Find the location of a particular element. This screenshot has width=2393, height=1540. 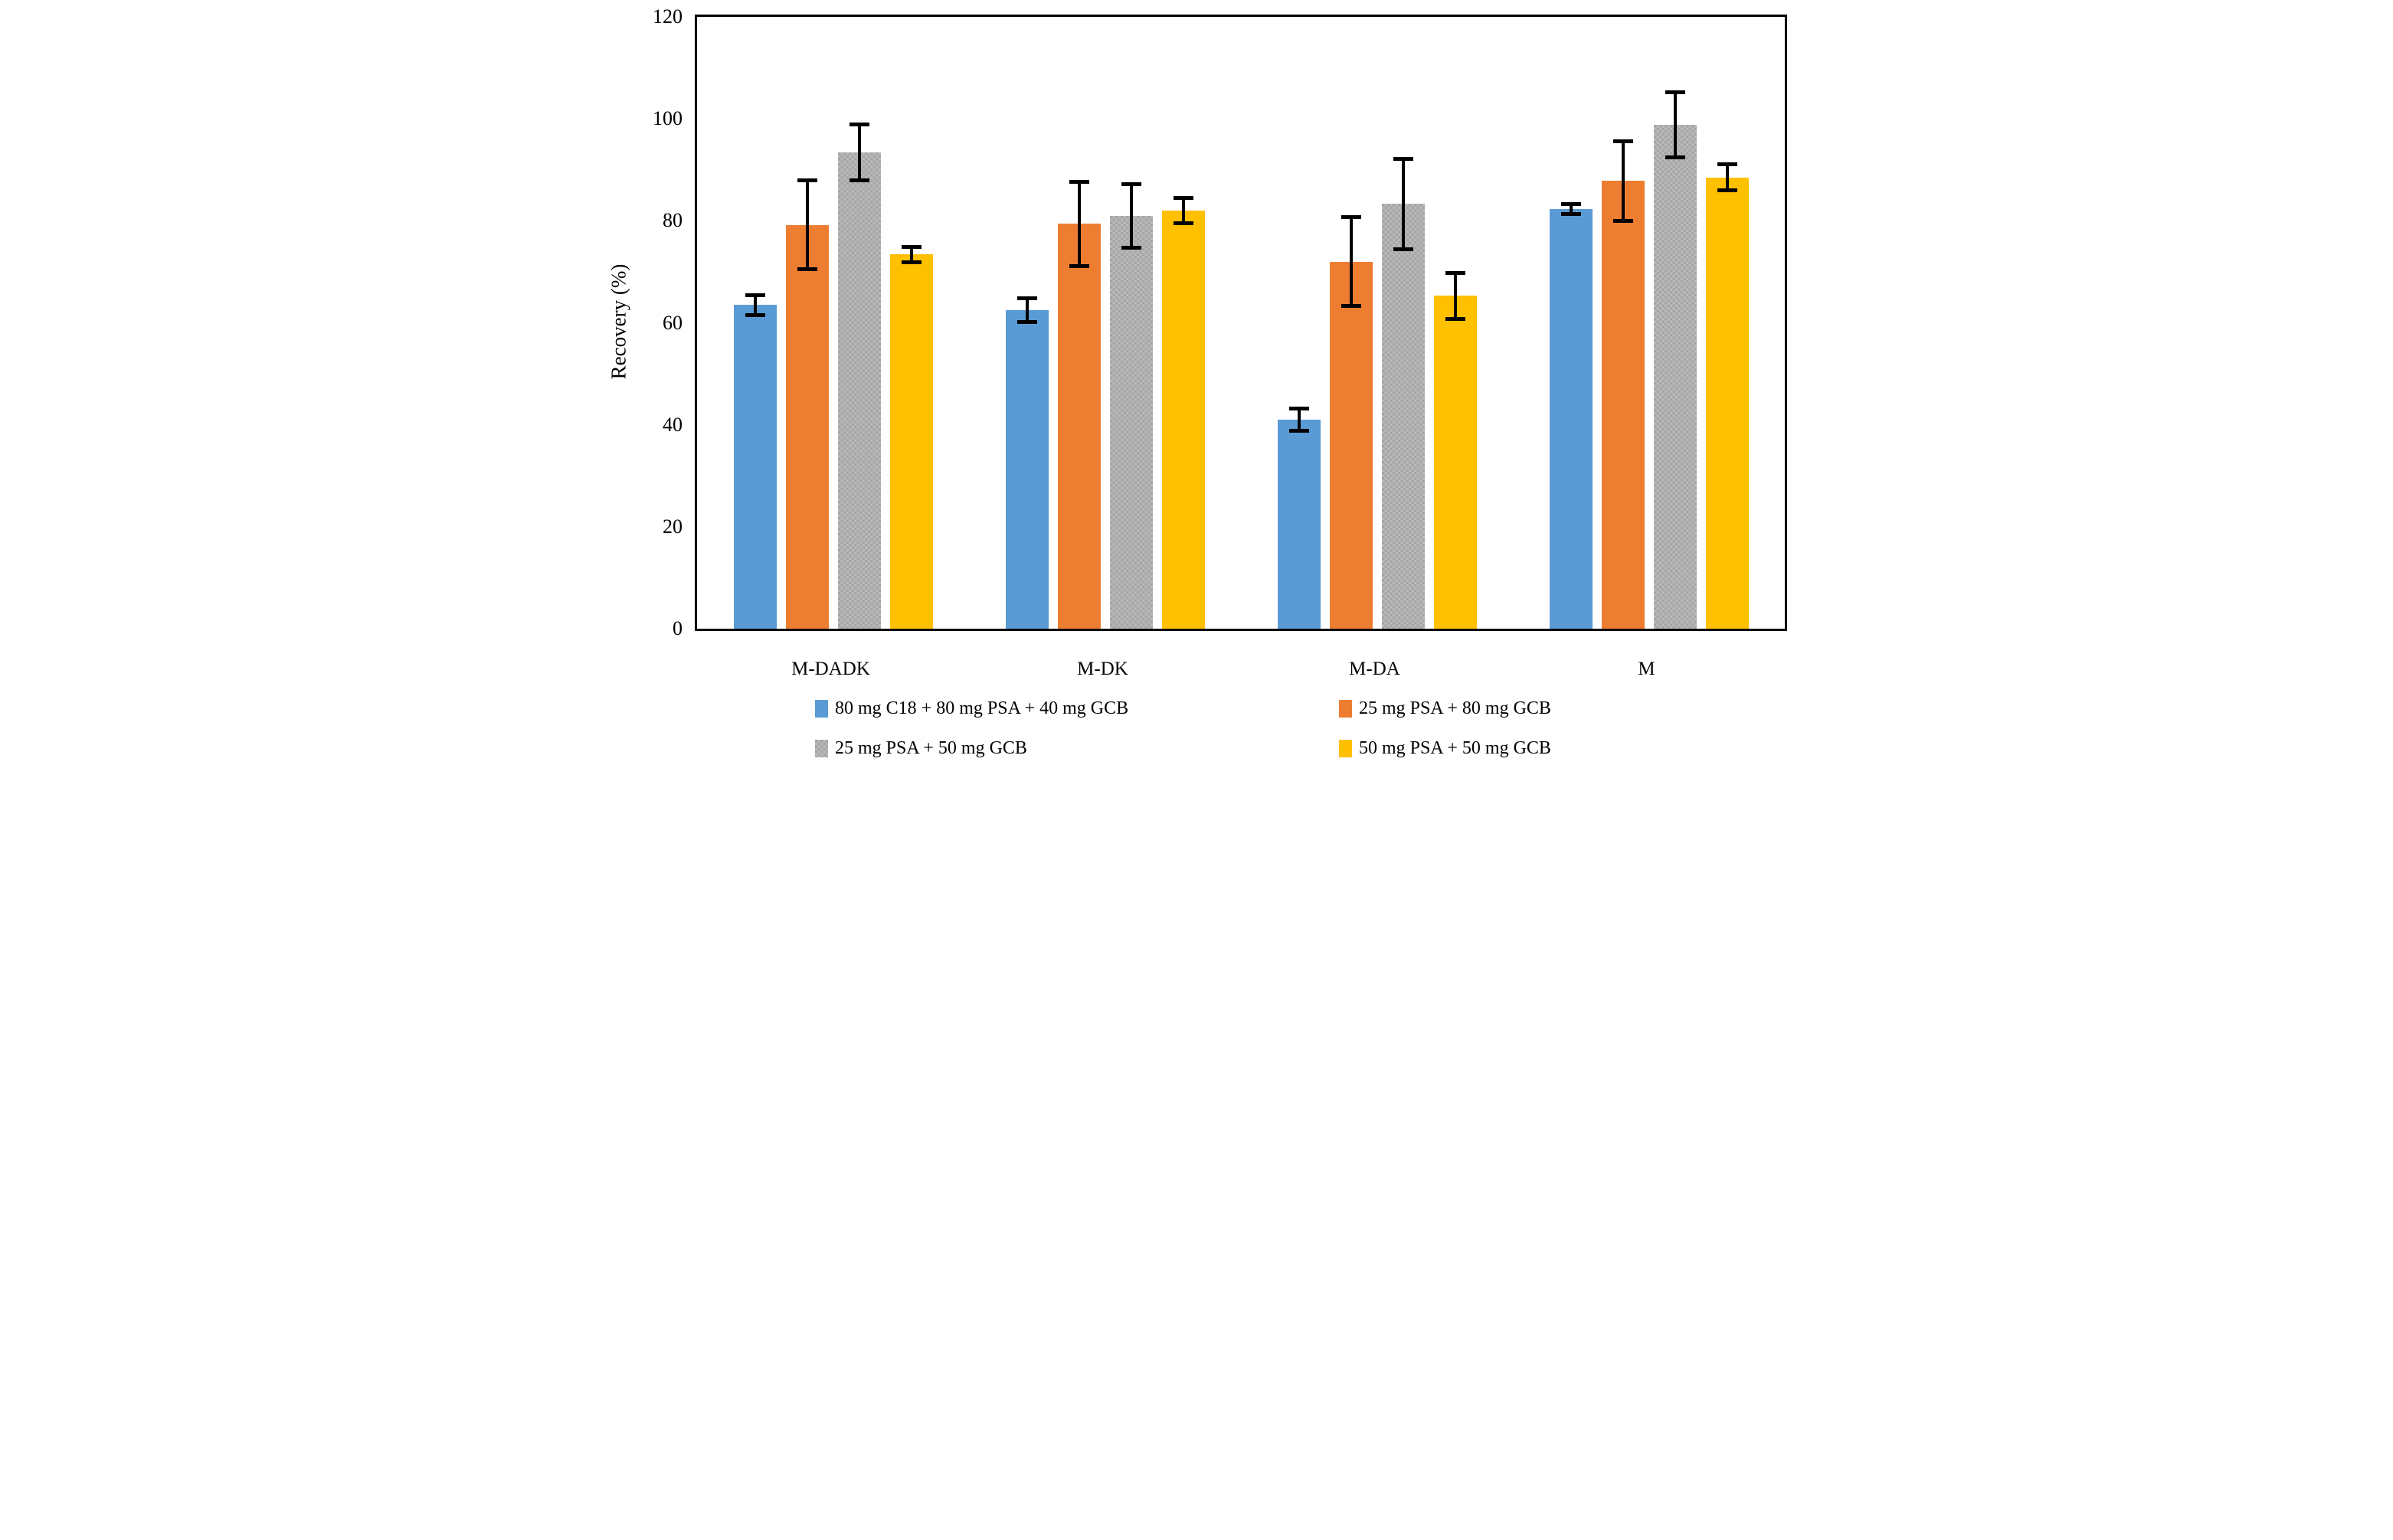

legend-item-series-3: 25 mg PSA + 50 mg GCB is located at coordinates (921, 748).